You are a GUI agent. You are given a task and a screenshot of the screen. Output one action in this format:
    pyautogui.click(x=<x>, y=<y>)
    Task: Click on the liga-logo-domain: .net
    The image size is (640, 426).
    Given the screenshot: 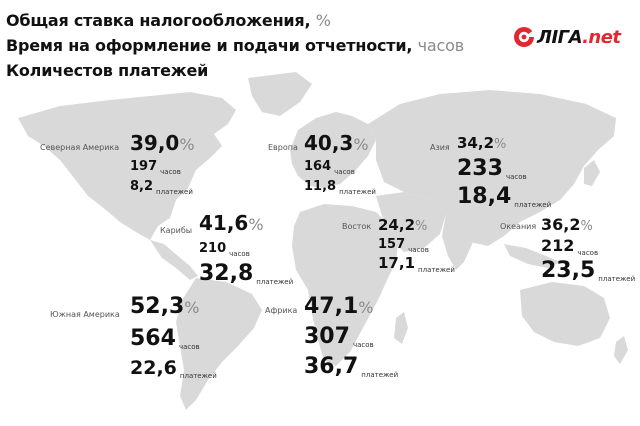 What is the action you would take?
    pyautogui.click(x=601, y=37)
    